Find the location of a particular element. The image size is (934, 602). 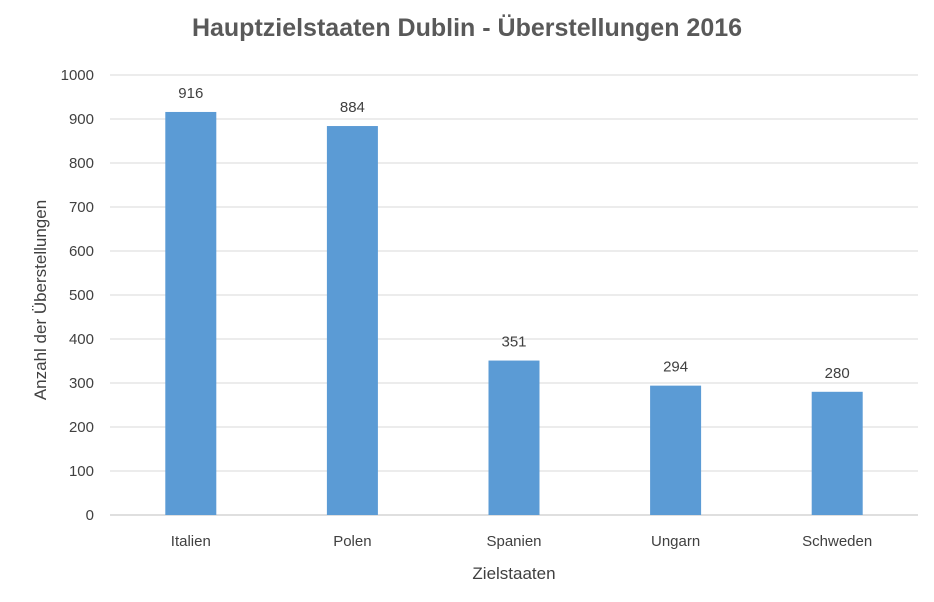

y-tick-label: 100 is located at coordinates (81, 471).